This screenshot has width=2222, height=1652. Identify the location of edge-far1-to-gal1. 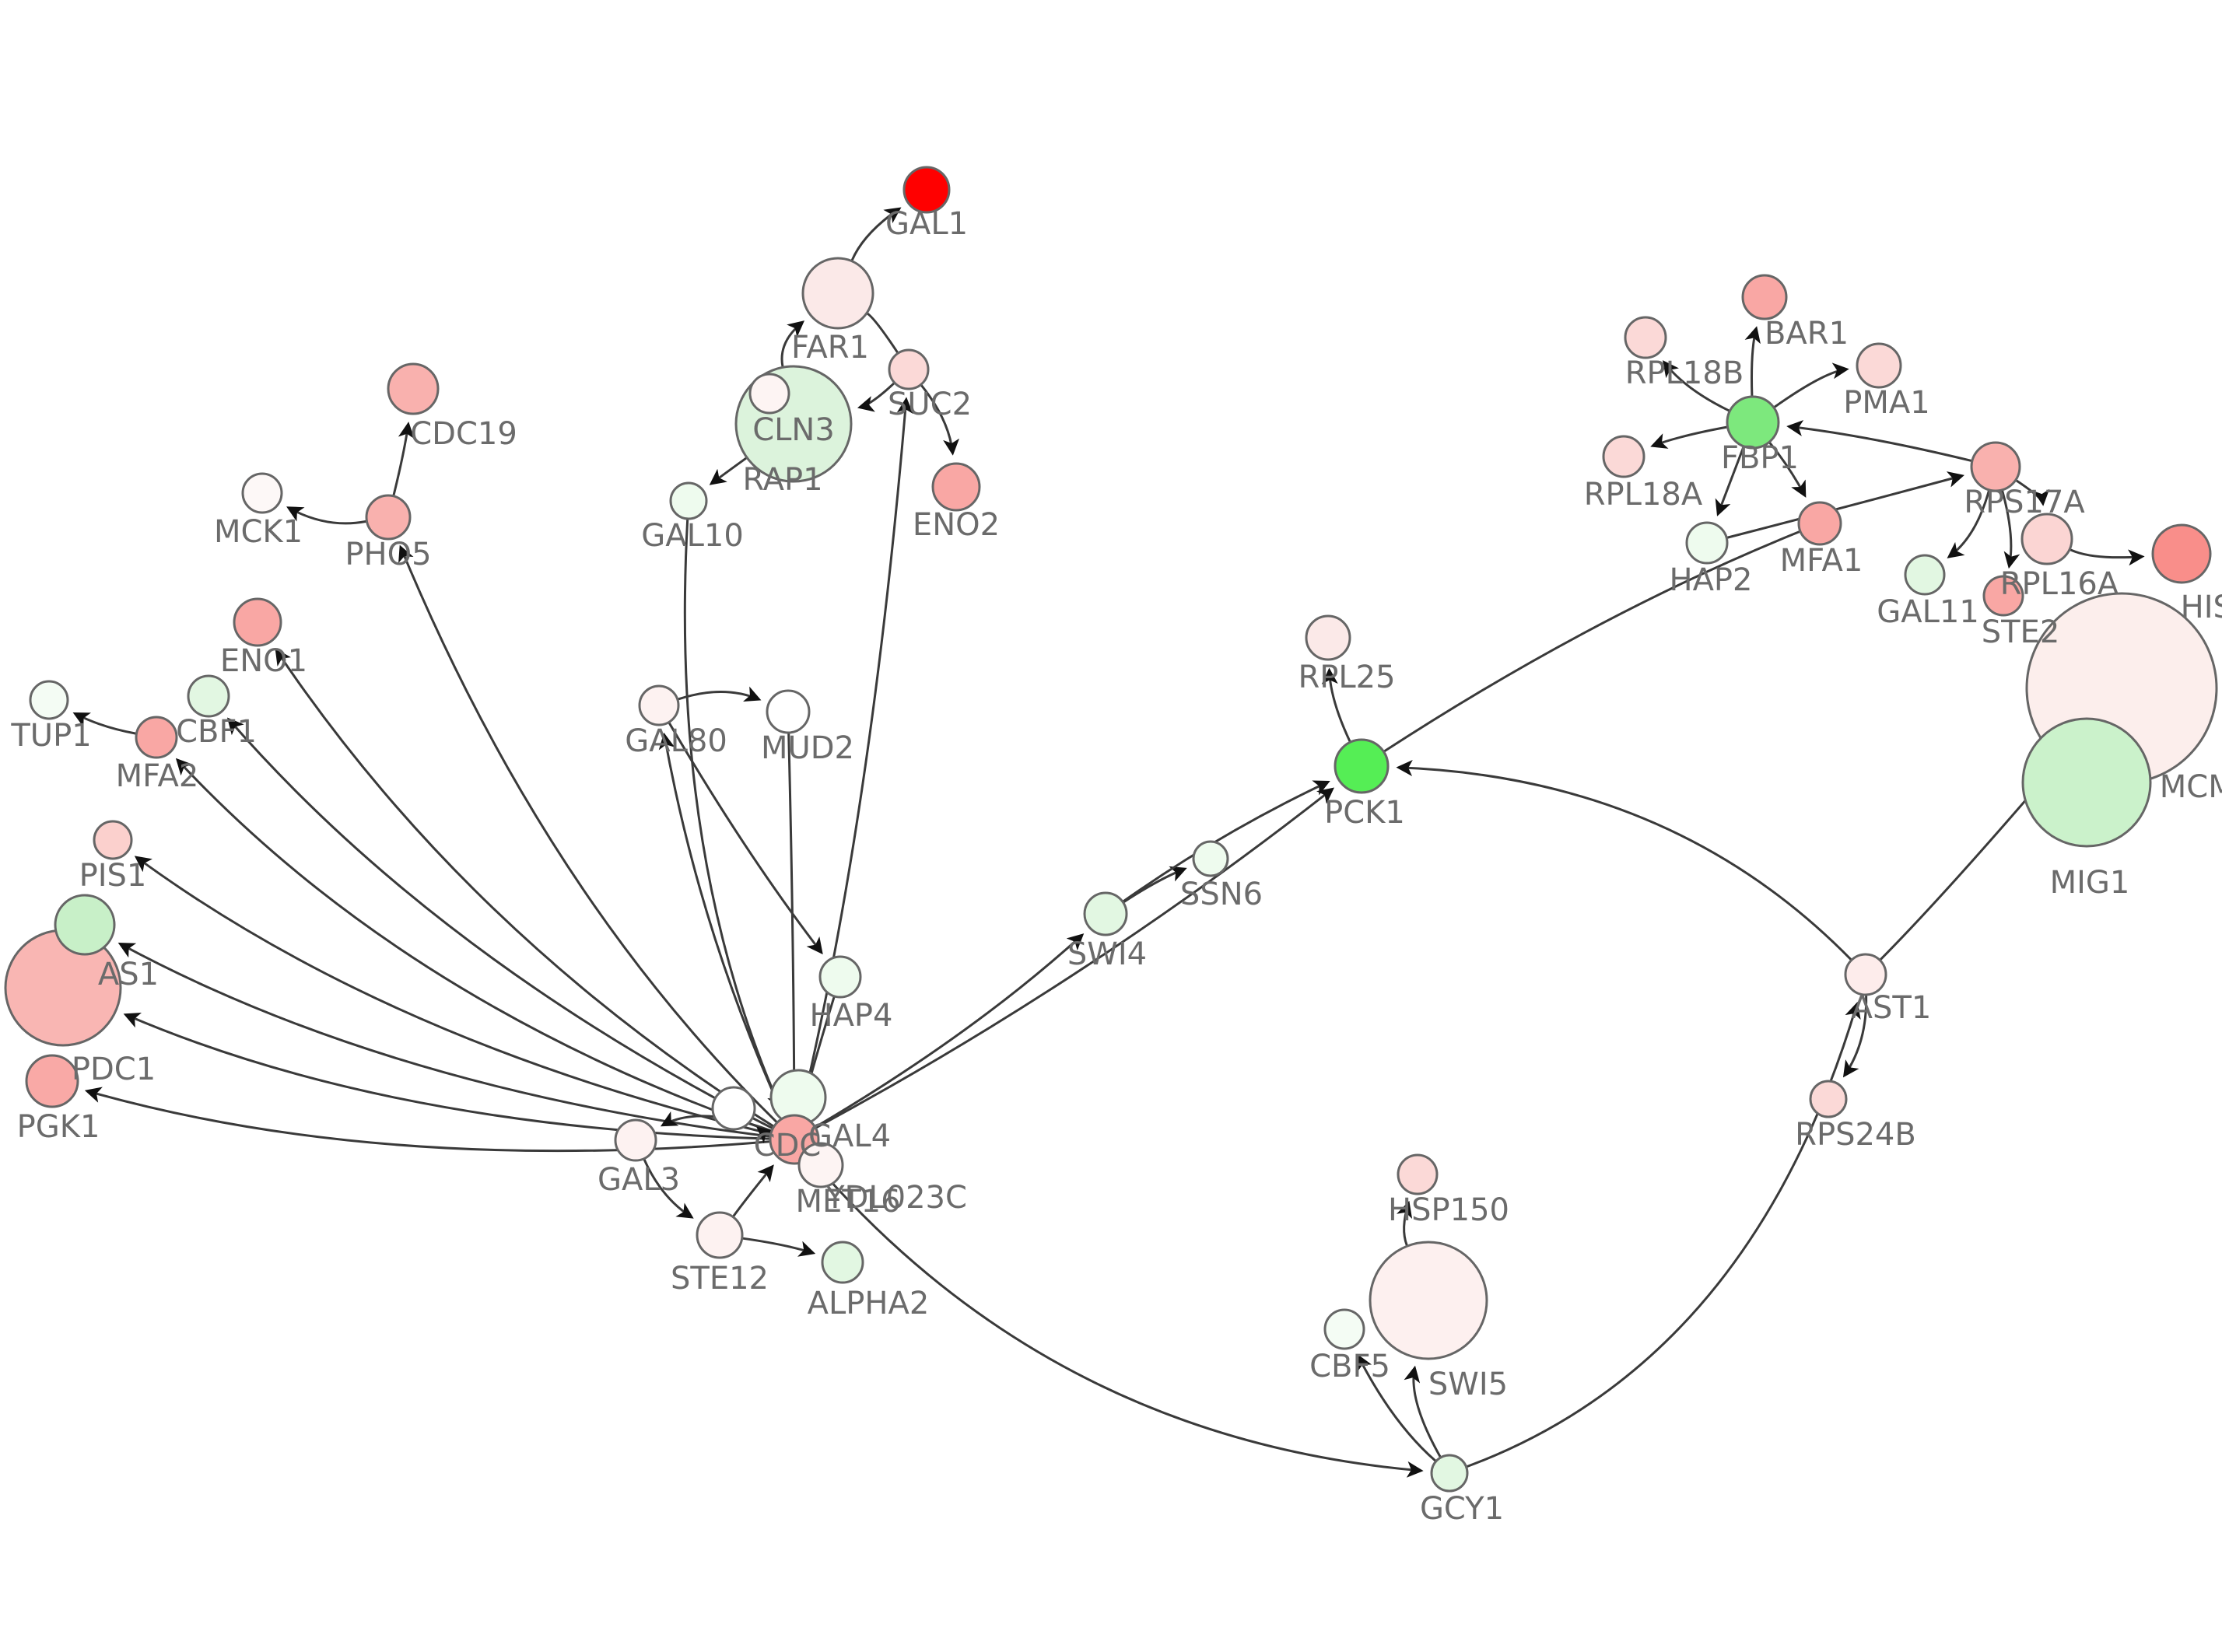
(876, 234).